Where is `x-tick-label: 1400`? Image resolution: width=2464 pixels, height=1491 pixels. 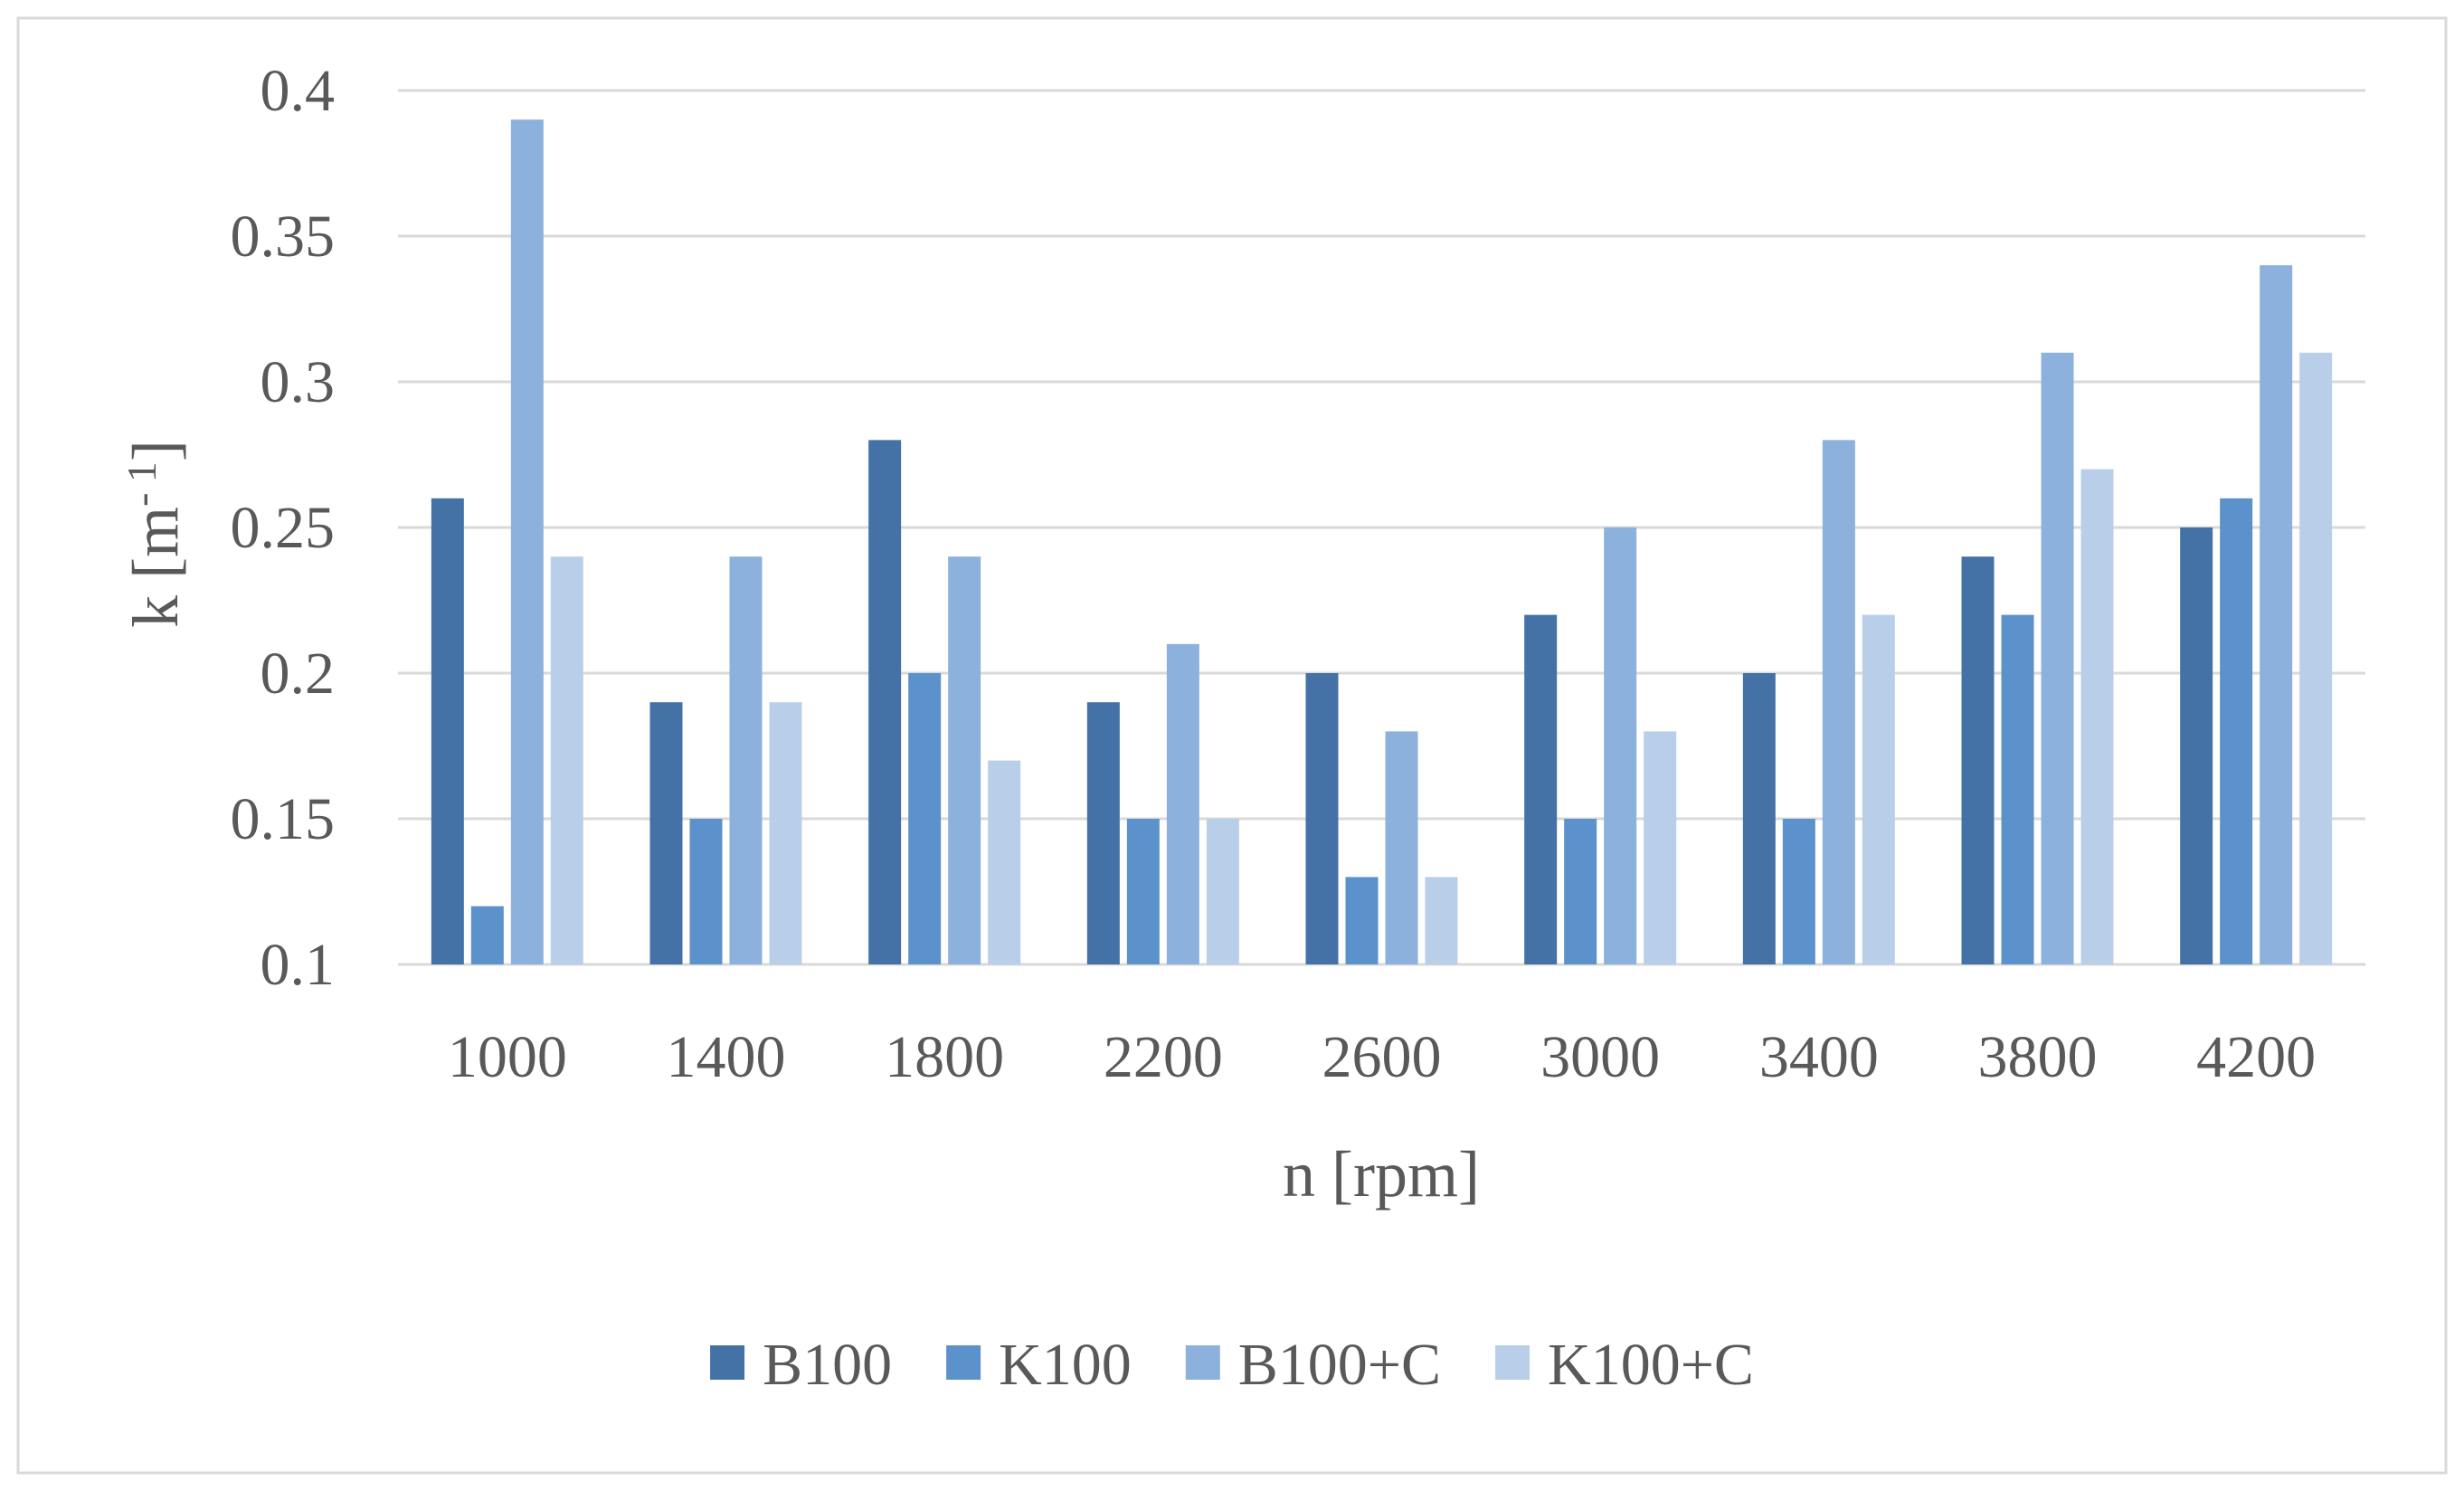
x-tick-label: 1400 is located at coordinates (726, 1057).